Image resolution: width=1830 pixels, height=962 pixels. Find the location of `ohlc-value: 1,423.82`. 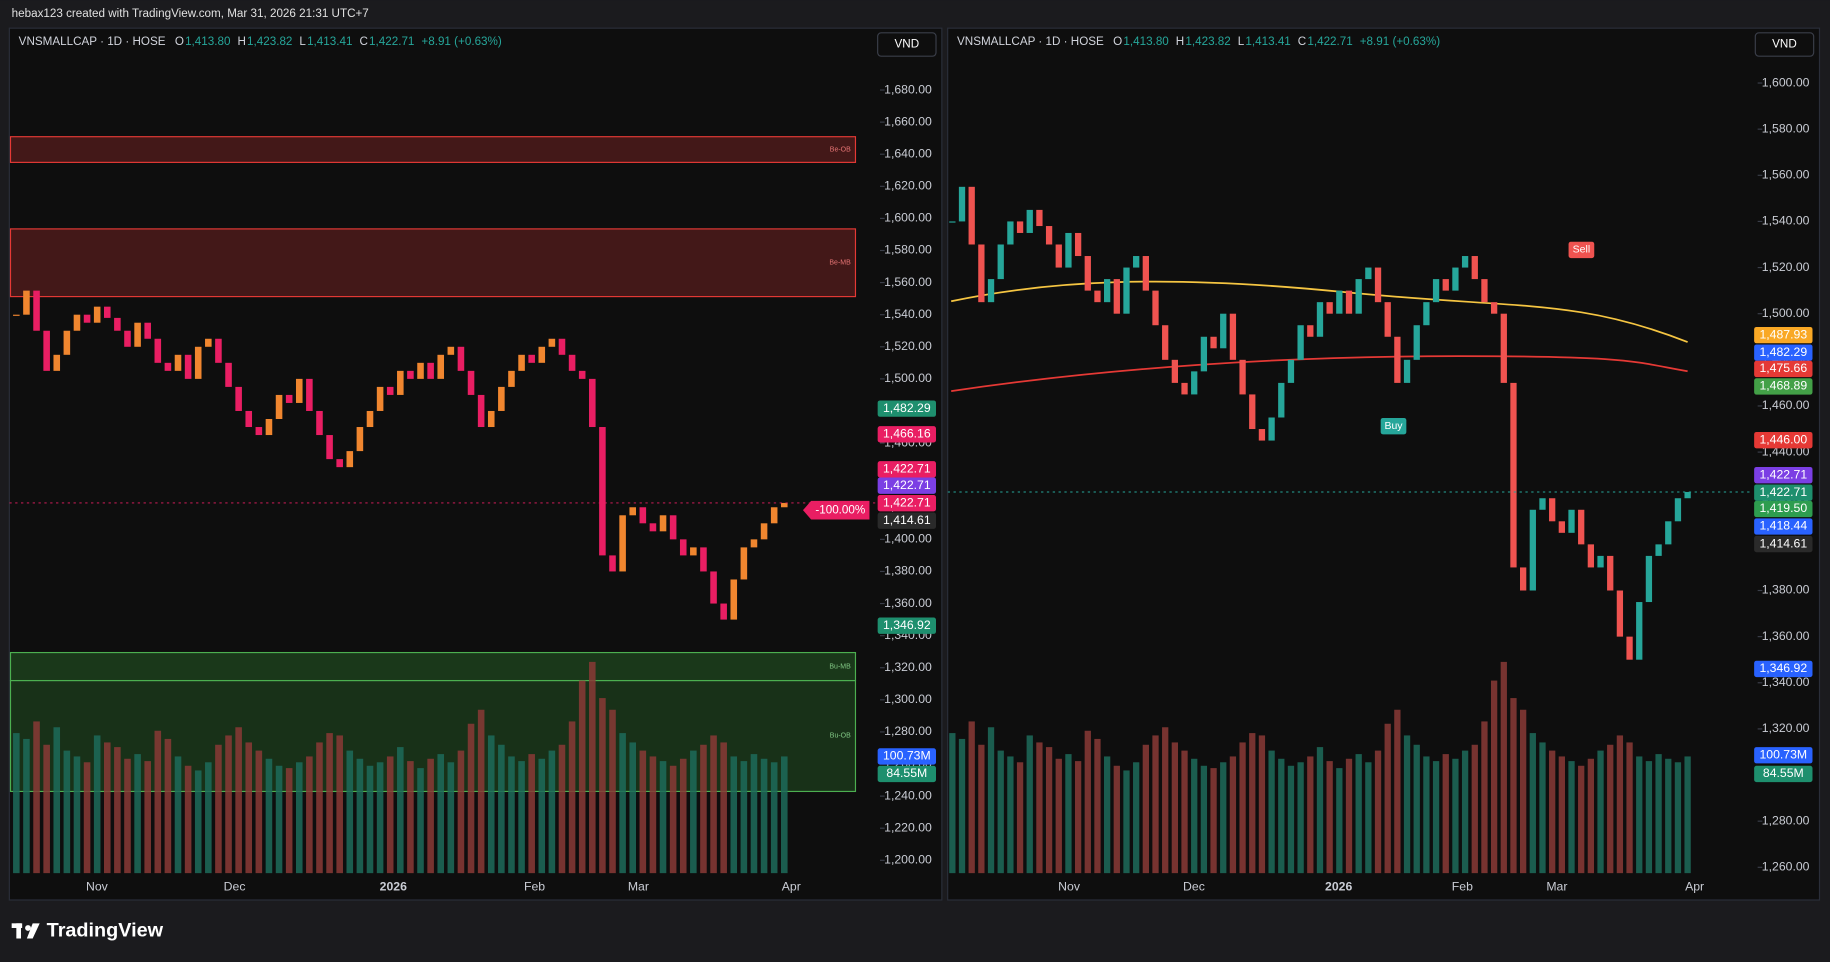

ohlc-value: 1,423.82 is located at coordinates (269, 41).